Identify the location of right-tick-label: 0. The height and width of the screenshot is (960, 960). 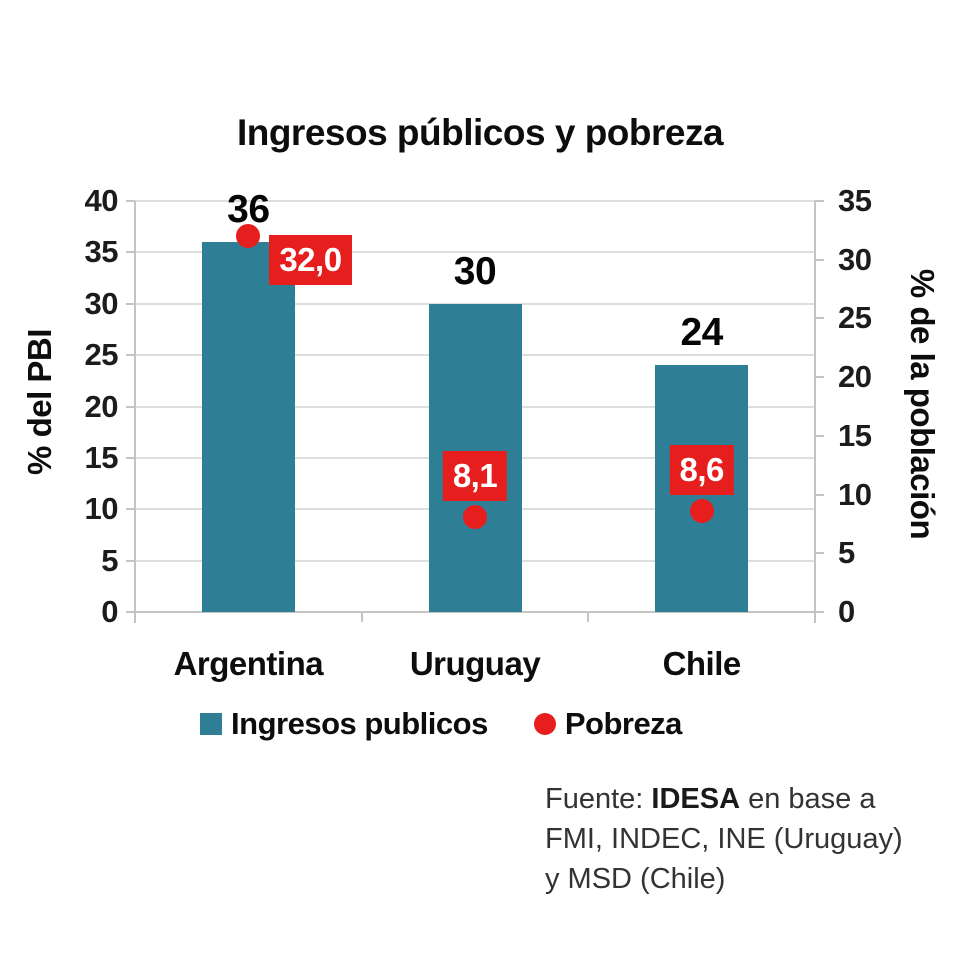
(846, 611).